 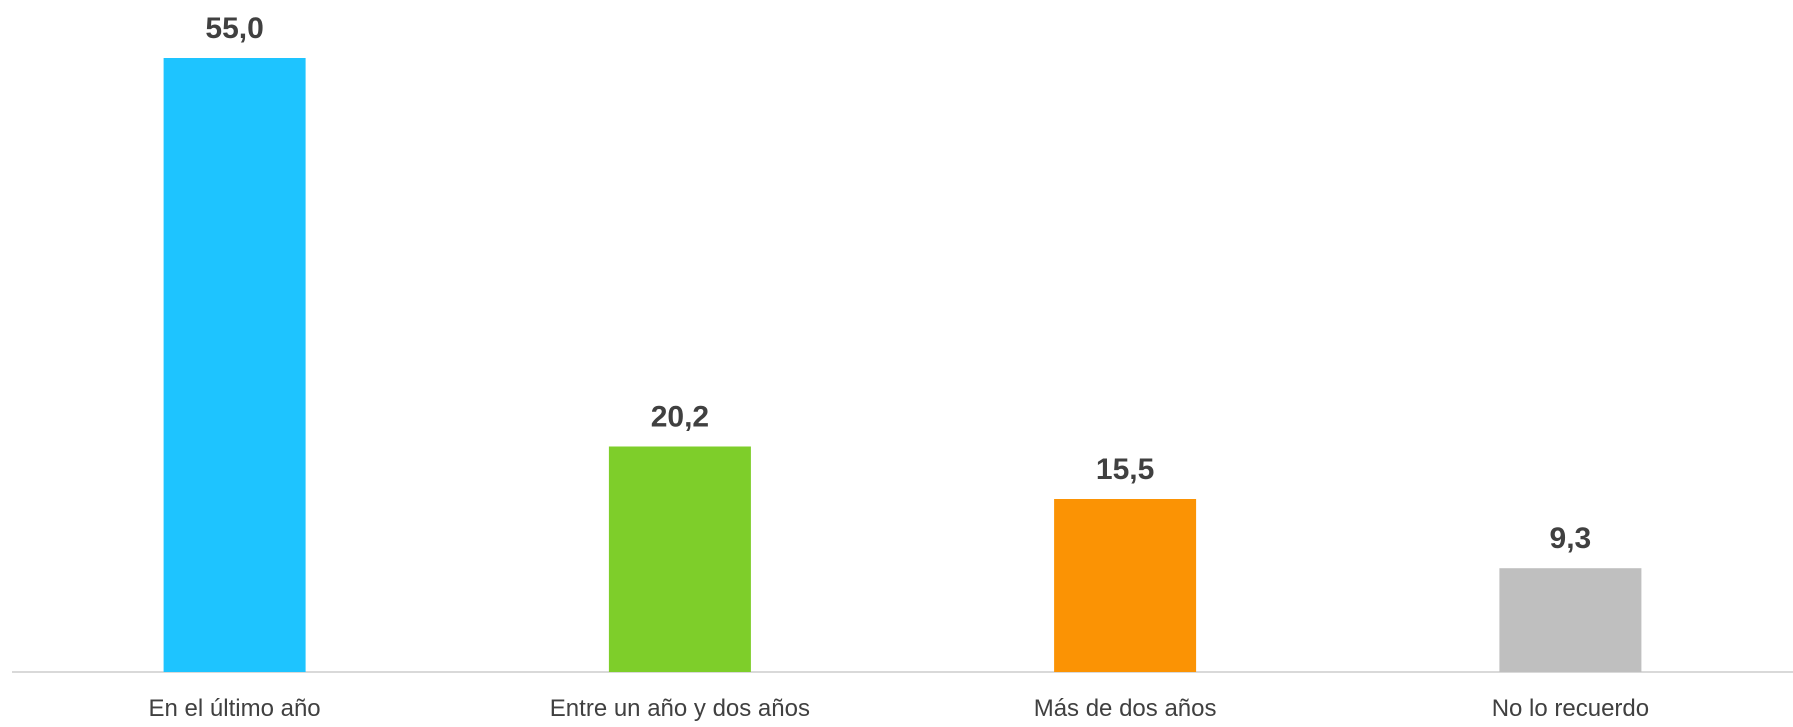 What do you see at coordinates (1125, 708) in the screenshot?
I see `category-label-3: Más de dos años` at bounding box center [1125, 708].